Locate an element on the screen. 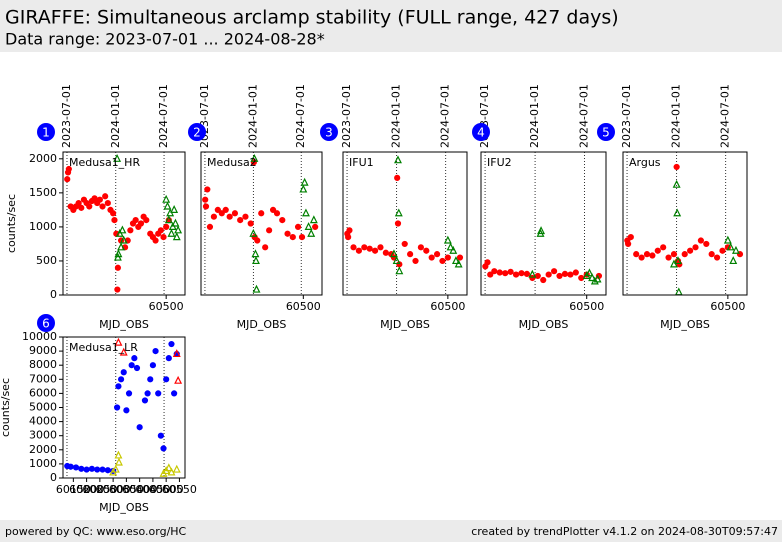 This screenshot has width=782, height=542. y-tick-label: 7000 is located at coordinates (43, 378).